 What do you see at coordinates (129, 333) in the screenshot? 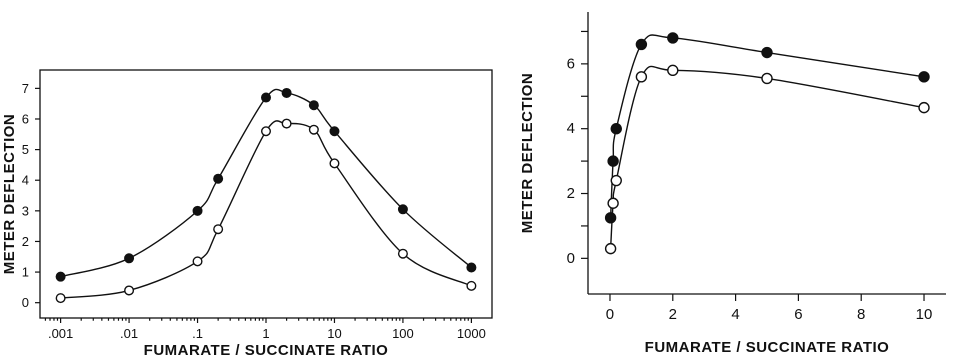
I see `x-tick-label: .01` at bounding box center [129, 333].